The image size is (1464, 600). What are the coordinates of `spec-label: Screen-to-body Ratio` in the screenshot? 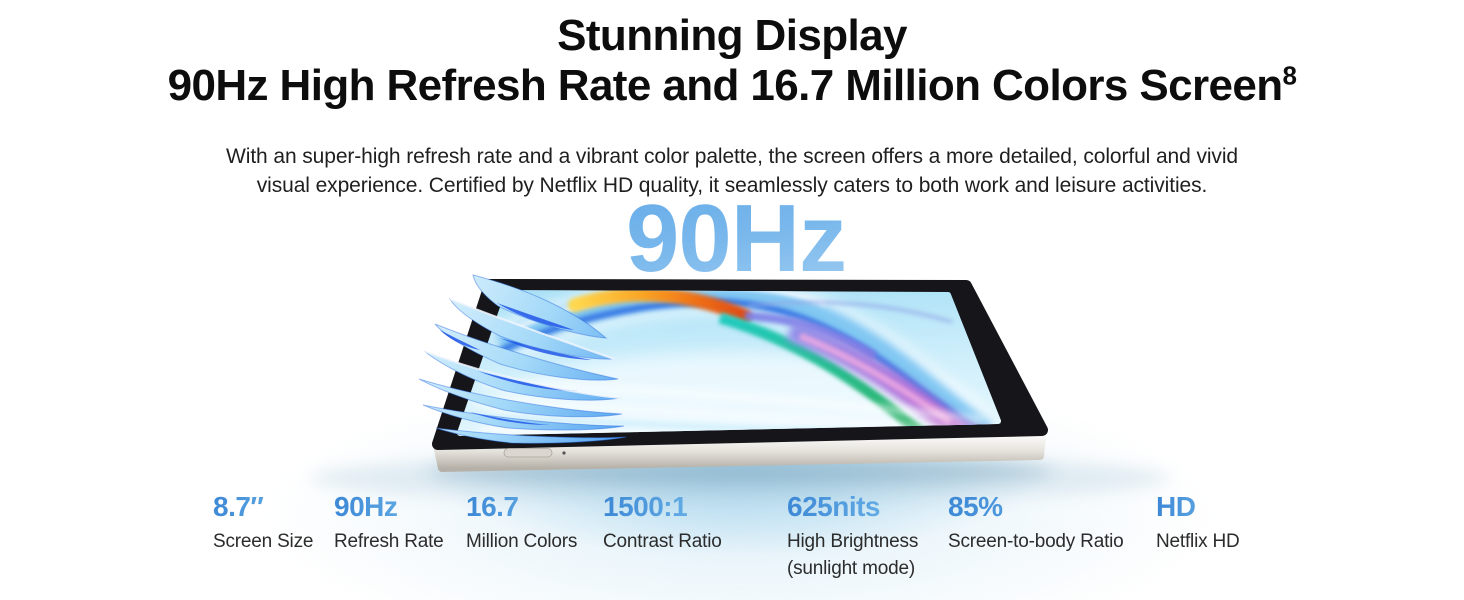 It's located at (1036, 541).